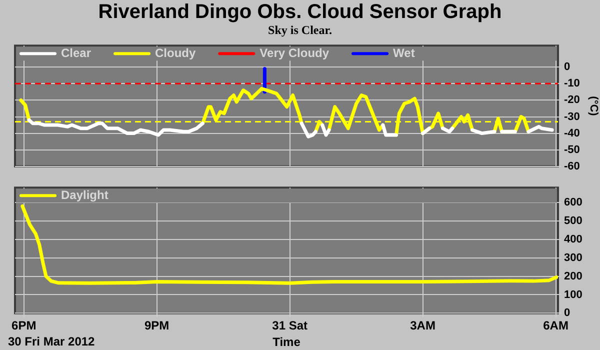  What do you see at coordinates (573, 258) in the screenshot?
I see `y-tick-label: 300` at bounding box center [573, 258].